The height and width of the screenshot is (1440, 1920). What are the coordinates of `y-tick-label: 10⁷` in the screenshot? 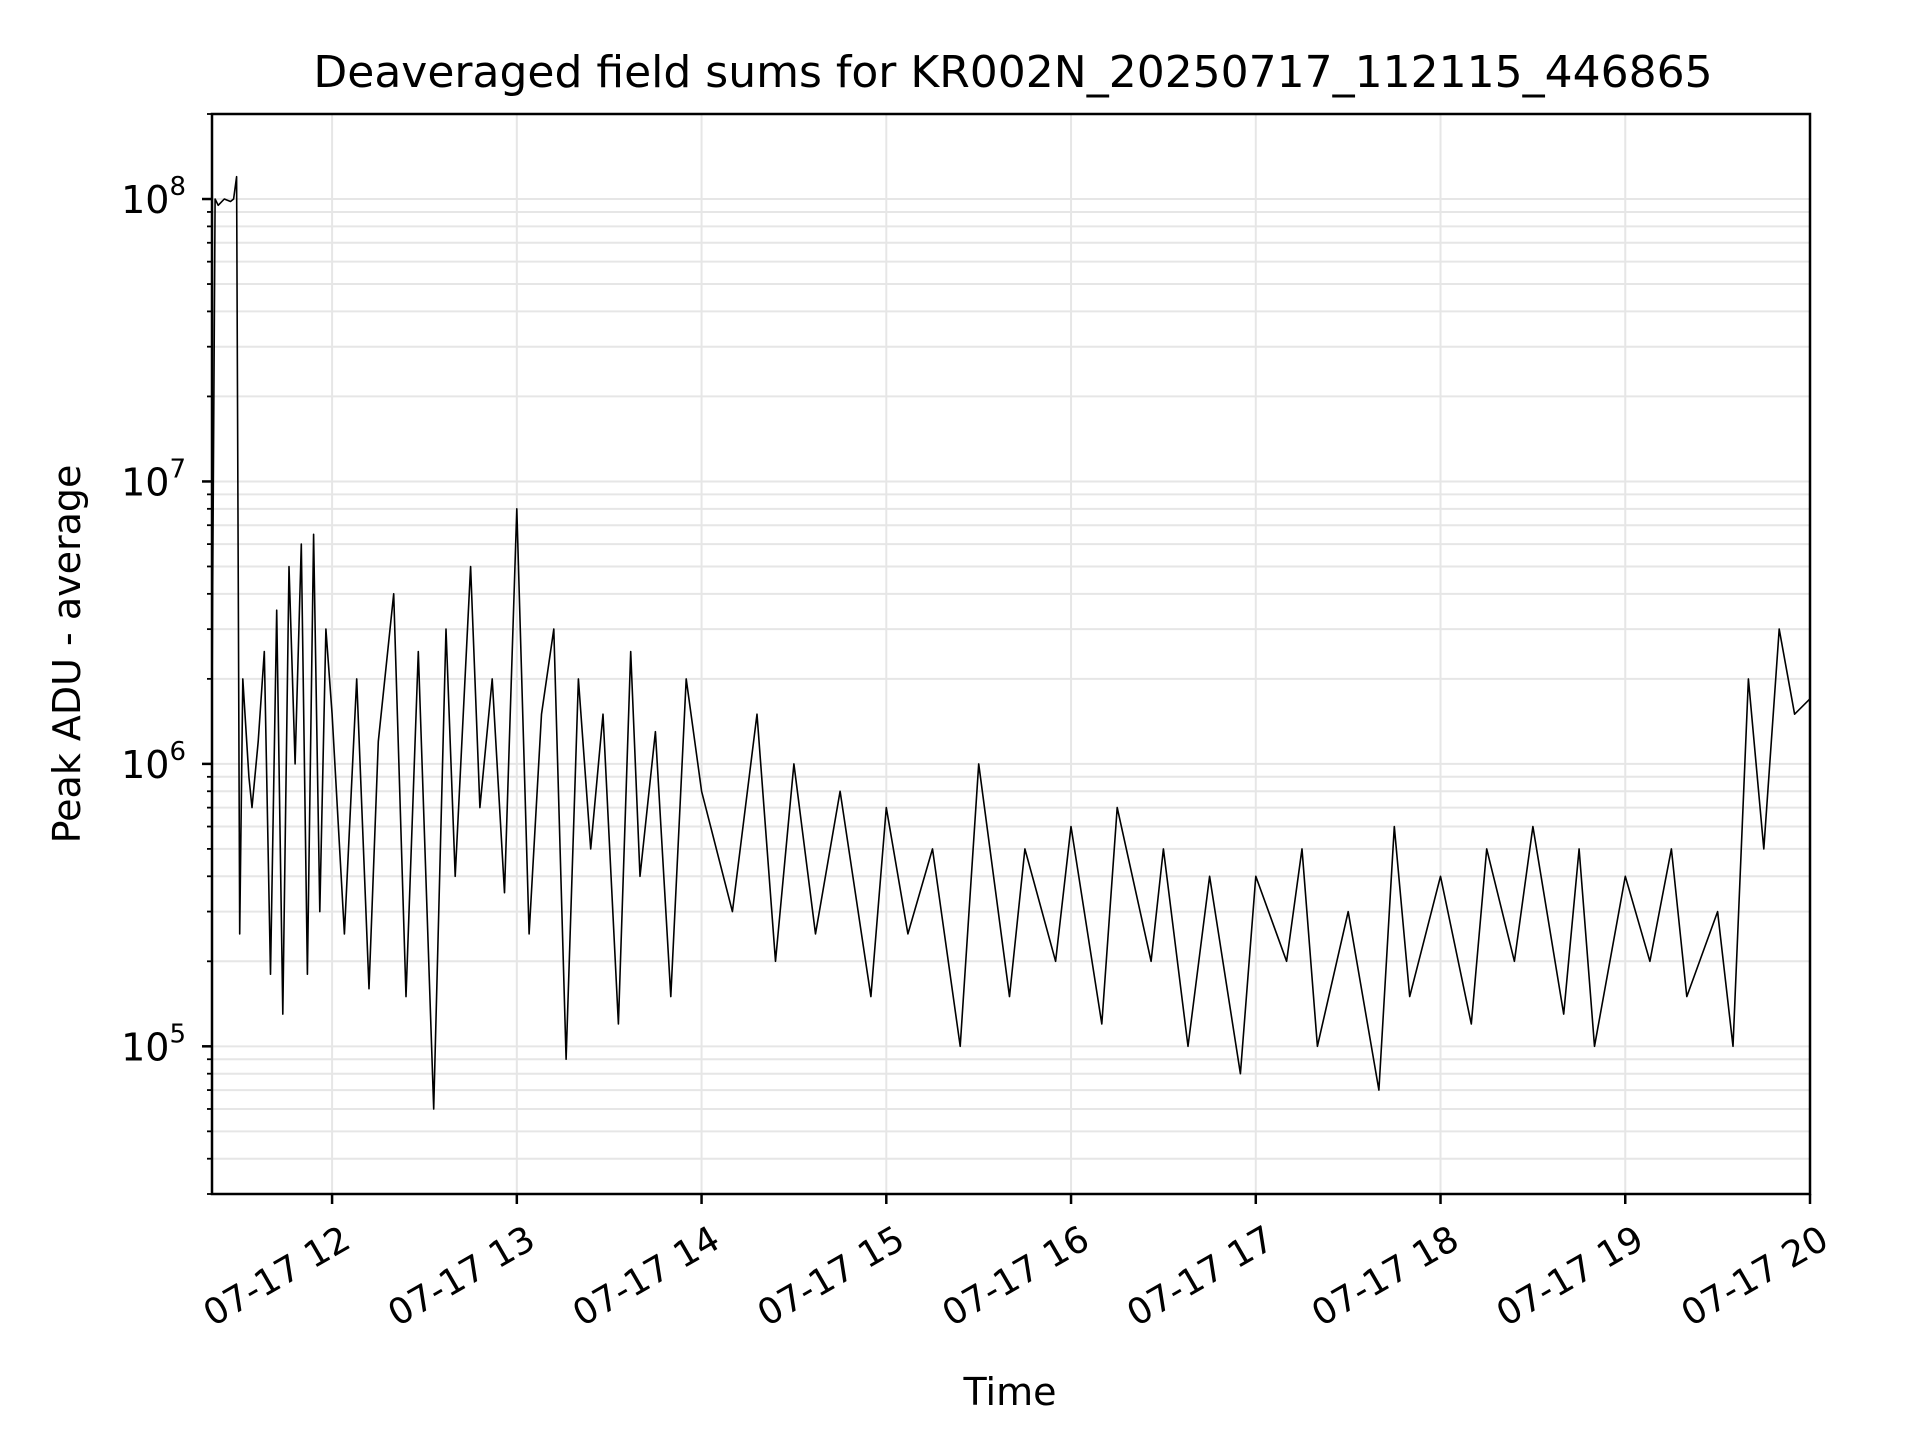 It's located at (153, 479).